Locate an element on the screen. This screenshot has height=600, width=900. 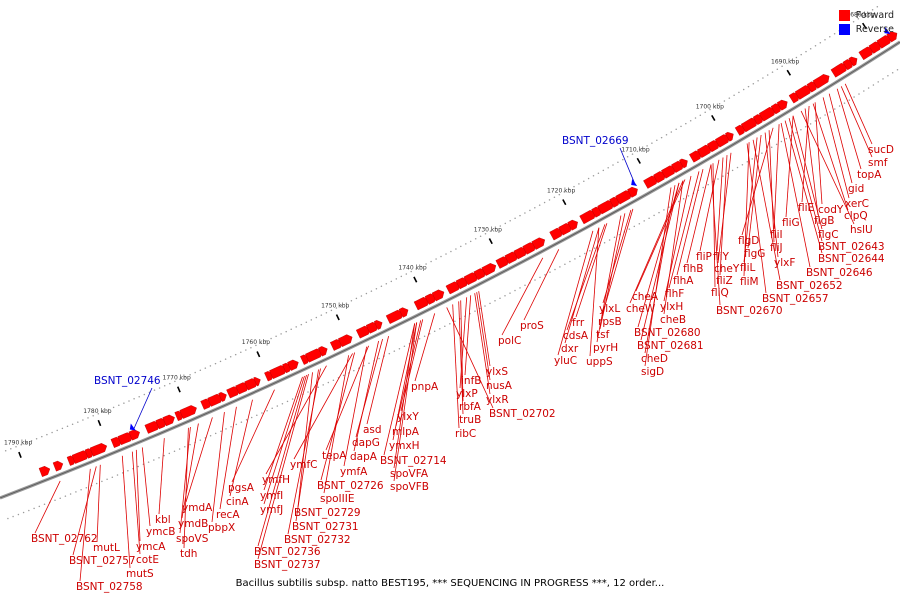
legend-reverse-label: Reverse is located at coordinates (874, 29).